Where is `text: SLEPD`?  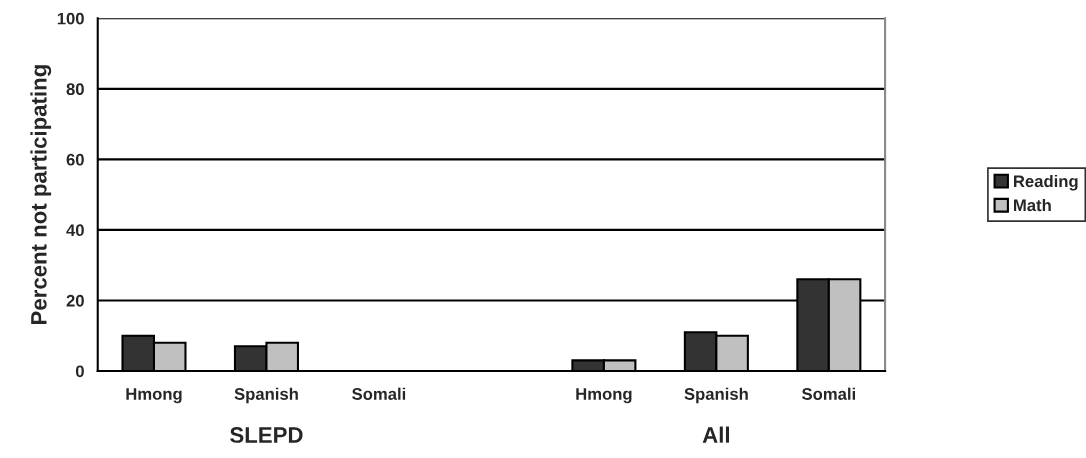 text: SLEPD is located at coordinates (266, 435).